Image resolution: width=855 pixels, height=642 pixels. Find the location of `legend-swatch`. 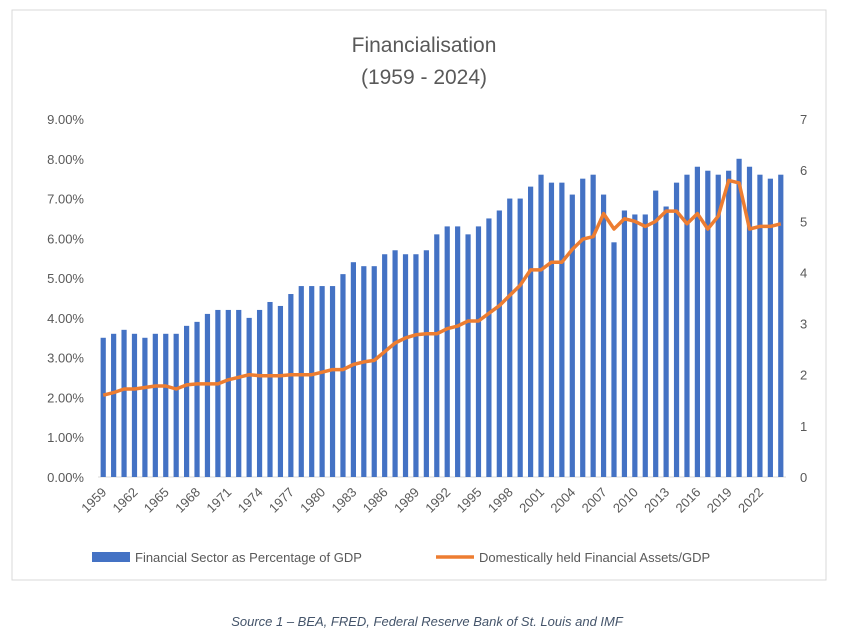

legend-swatch is located at coordinates (111, 557).